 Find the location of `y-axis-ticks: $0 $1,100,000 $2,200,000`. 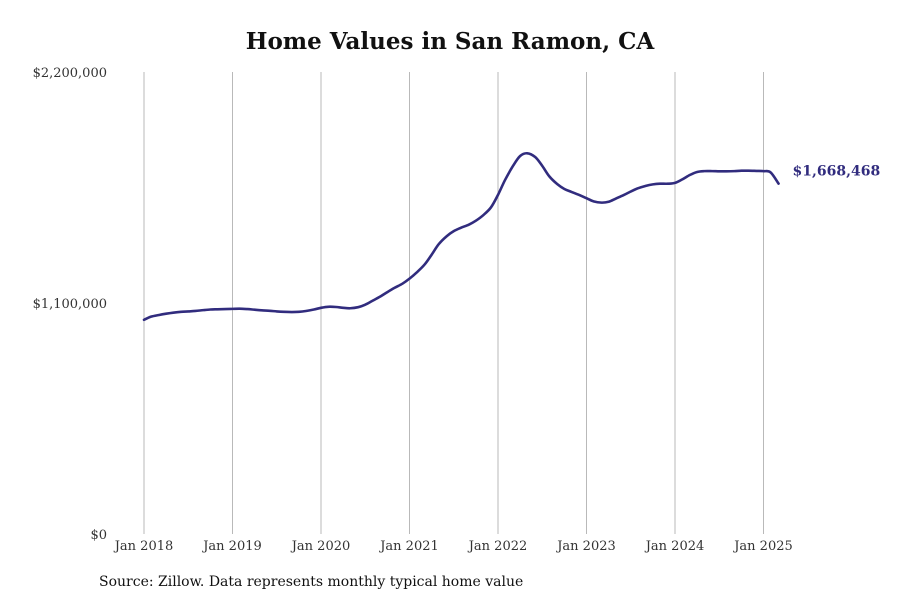

y-axis-ticks: $0 $1,100,000 $2,200,000 is located at coordinates (70, 304).